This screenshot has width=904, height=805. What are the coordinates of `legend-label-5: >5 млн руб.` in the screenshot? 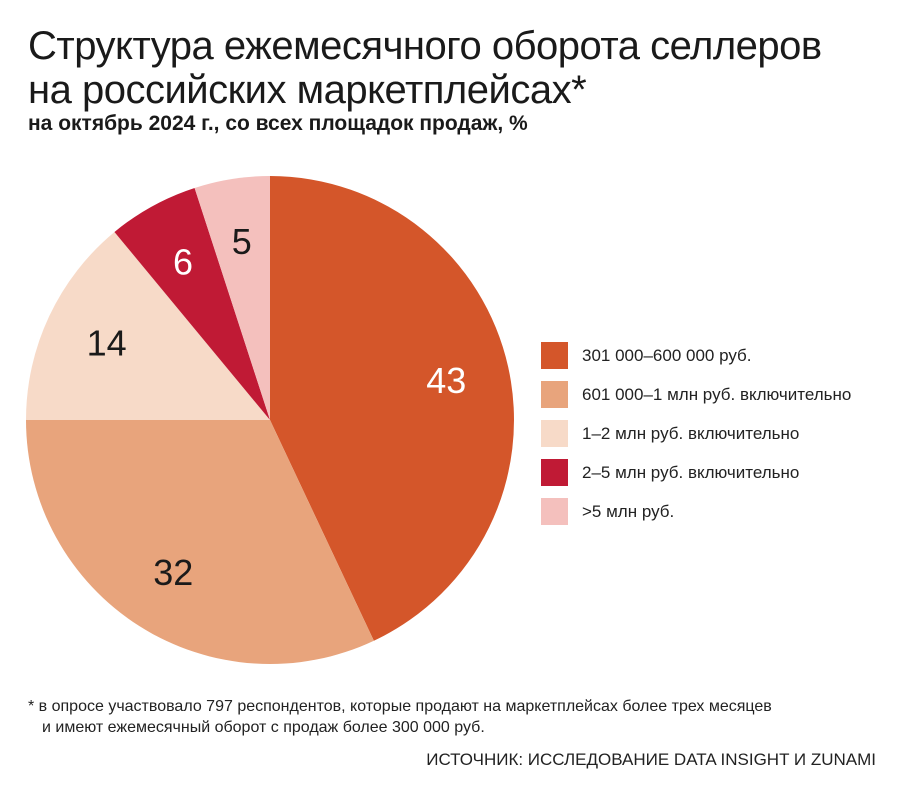 It's located at (628, 511).